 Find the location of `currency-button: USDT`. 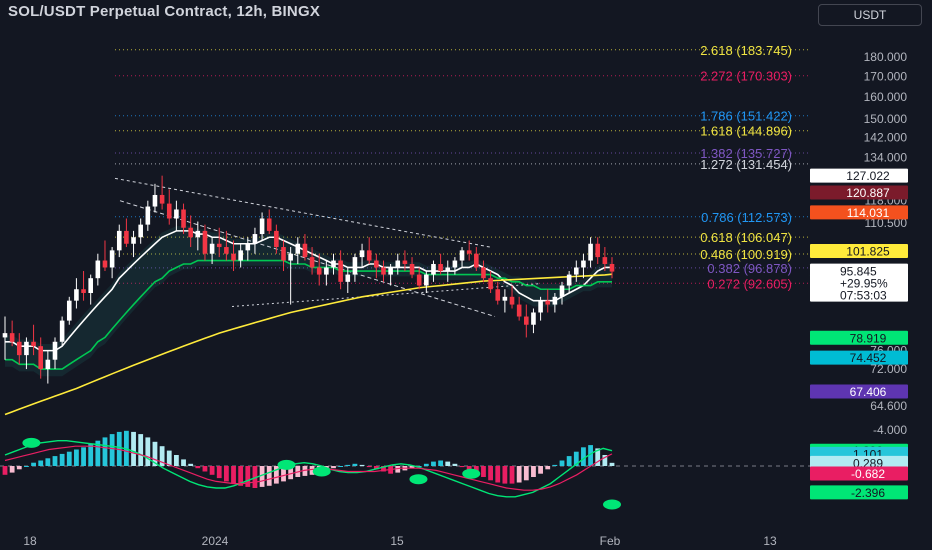

currency-button: USDT is located at coordinates (870, 15).